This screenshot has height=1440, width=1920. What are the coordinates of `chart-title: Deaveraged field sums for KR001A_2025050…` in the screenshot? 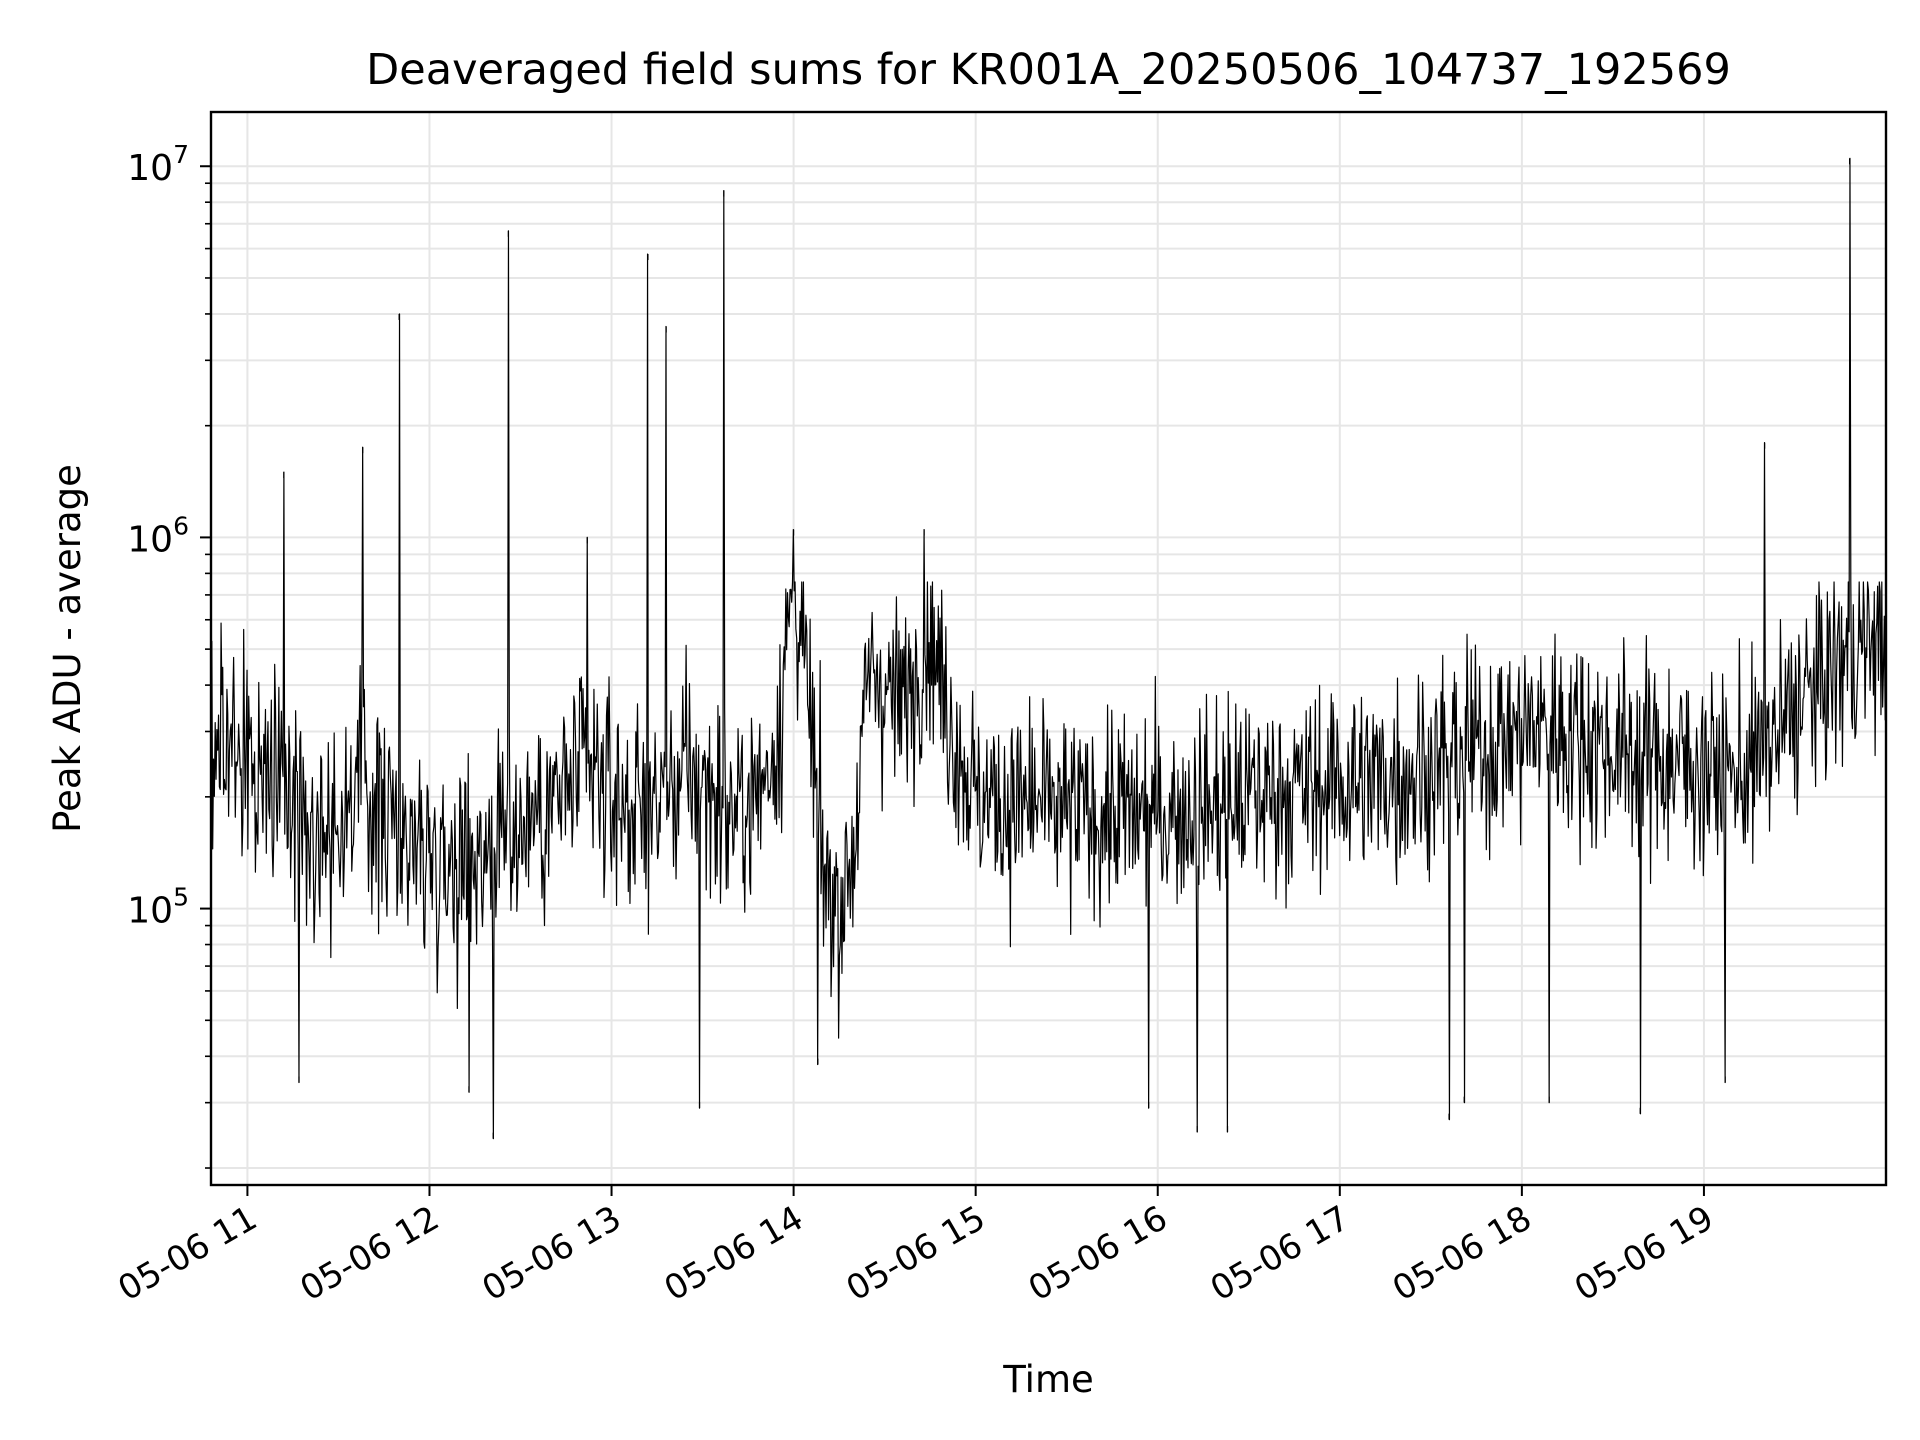 It's located at (1048, 70).